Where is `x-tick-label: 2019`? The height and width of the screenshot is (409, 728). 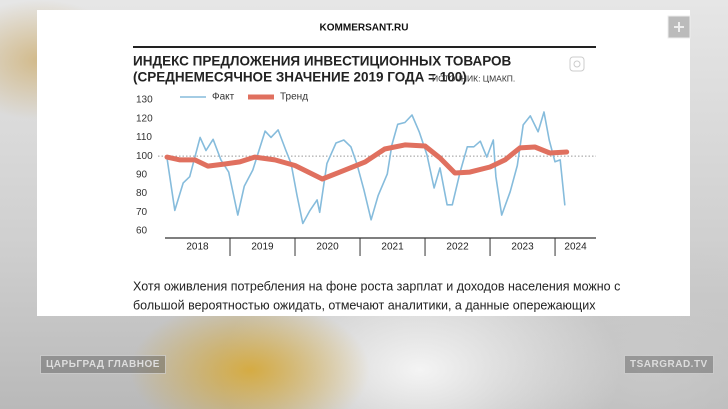
x-tick-label: 2019 is located at coordinates (262, 247).